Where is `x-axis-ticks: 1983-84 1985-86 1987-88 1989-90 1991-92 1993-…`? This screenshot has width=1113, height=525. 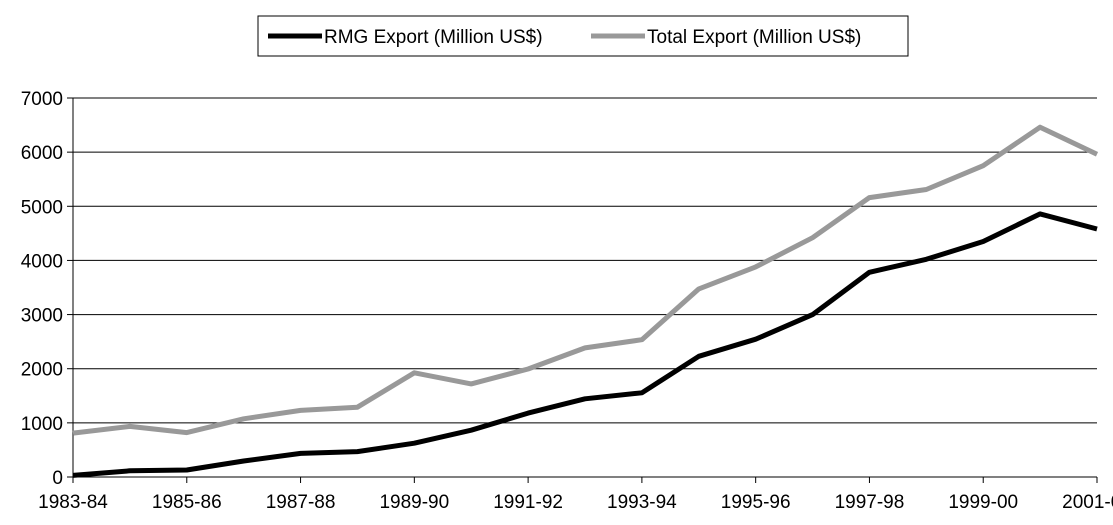 x-axis-ticks: 1983-84 1985-86 1987-88 1989-90 1991-92 1993-… is located at coordinates (575, 495).